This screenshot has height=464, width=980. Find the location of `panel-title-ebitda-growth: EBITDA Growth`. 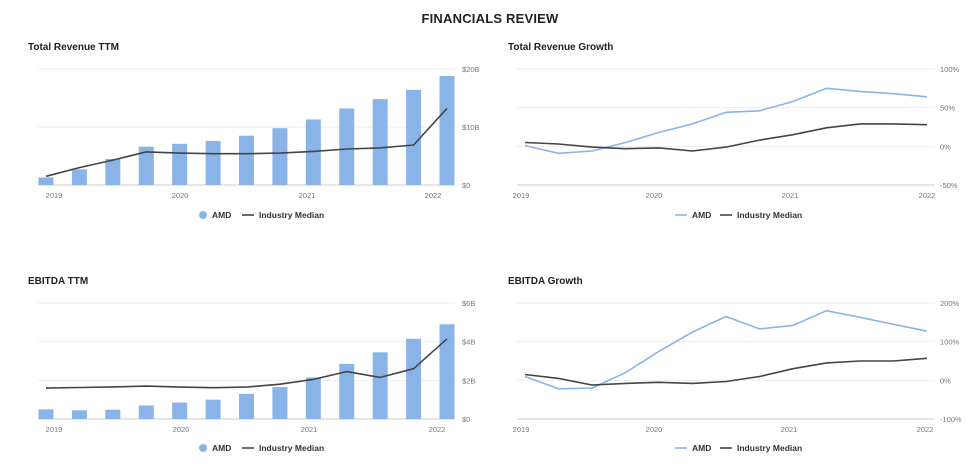

panel-title-ebitda-growth: EBITDA Growth is located at coordinates (545, 281).